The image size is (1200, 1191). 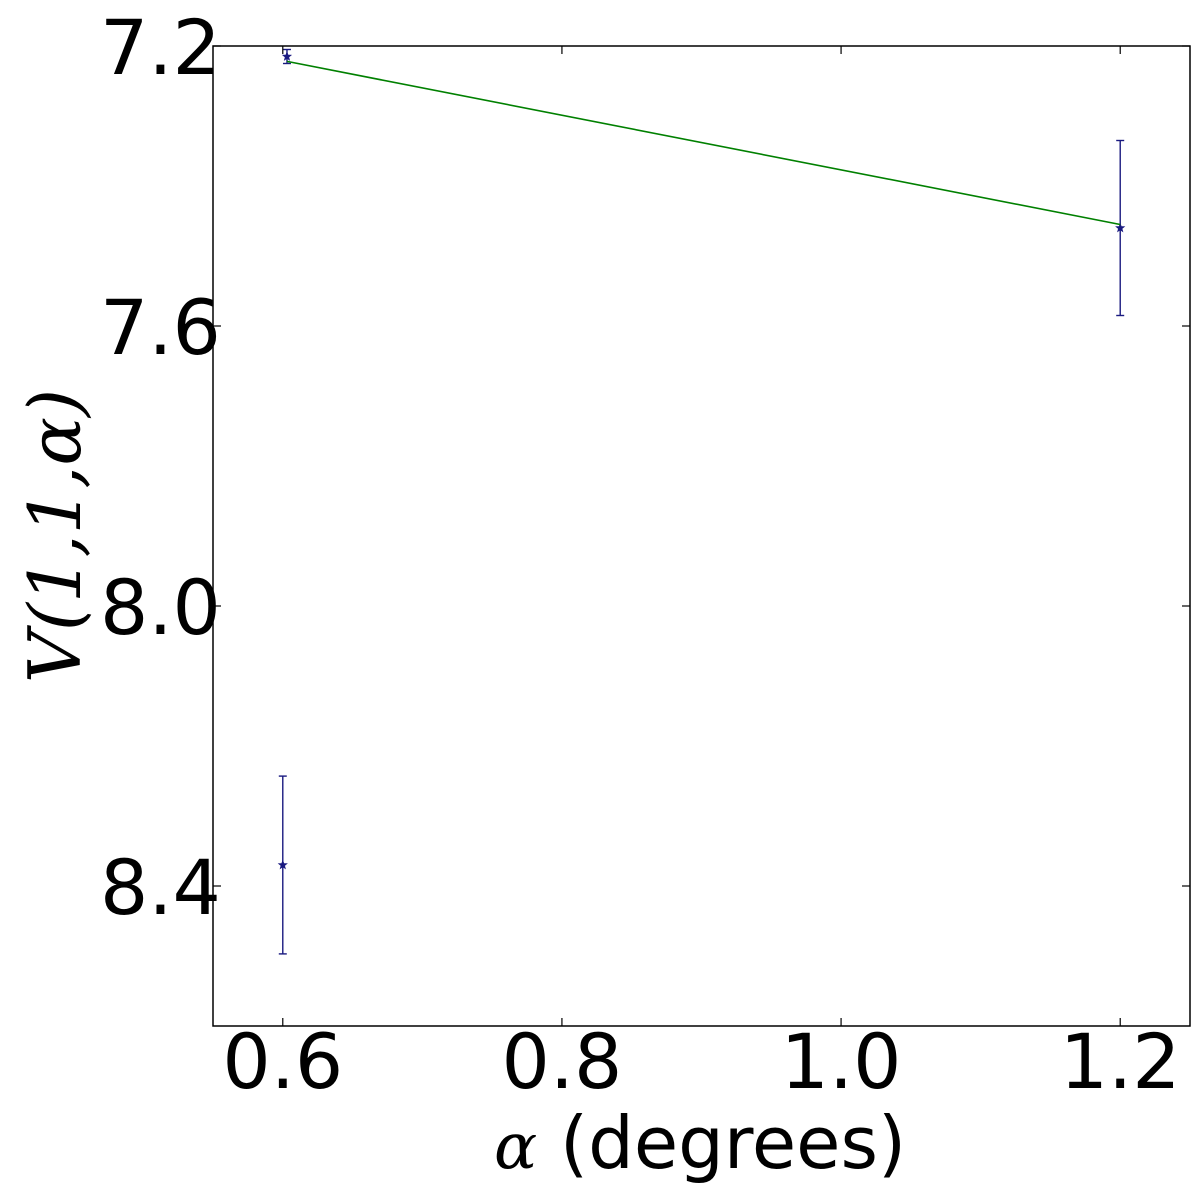 What do you see at coordinates (160, 47) in the screenshot?
I see `y-tick-label: 7.2` at bounding box center [160, 47].